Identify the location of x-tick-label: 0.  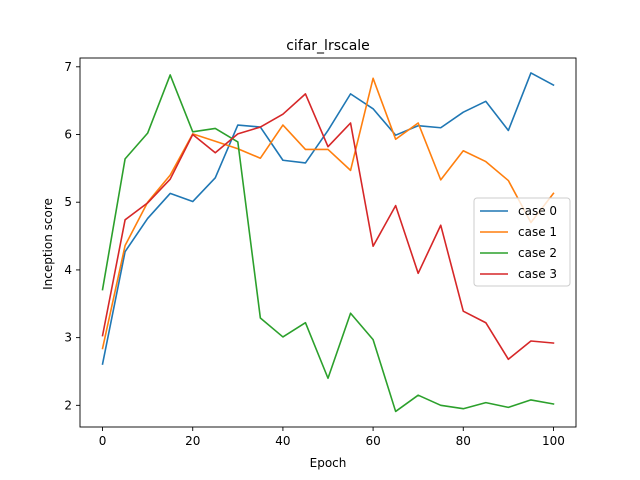
(103, 441).